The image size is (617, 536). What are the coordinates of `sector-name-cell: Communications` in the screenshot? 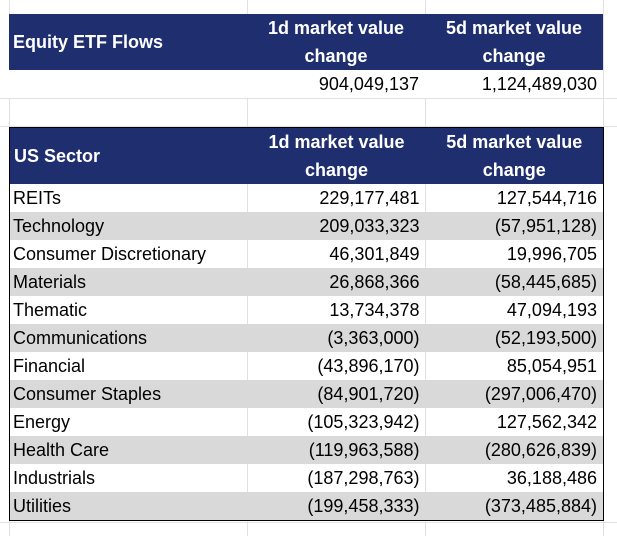 It's located at (128, 338).